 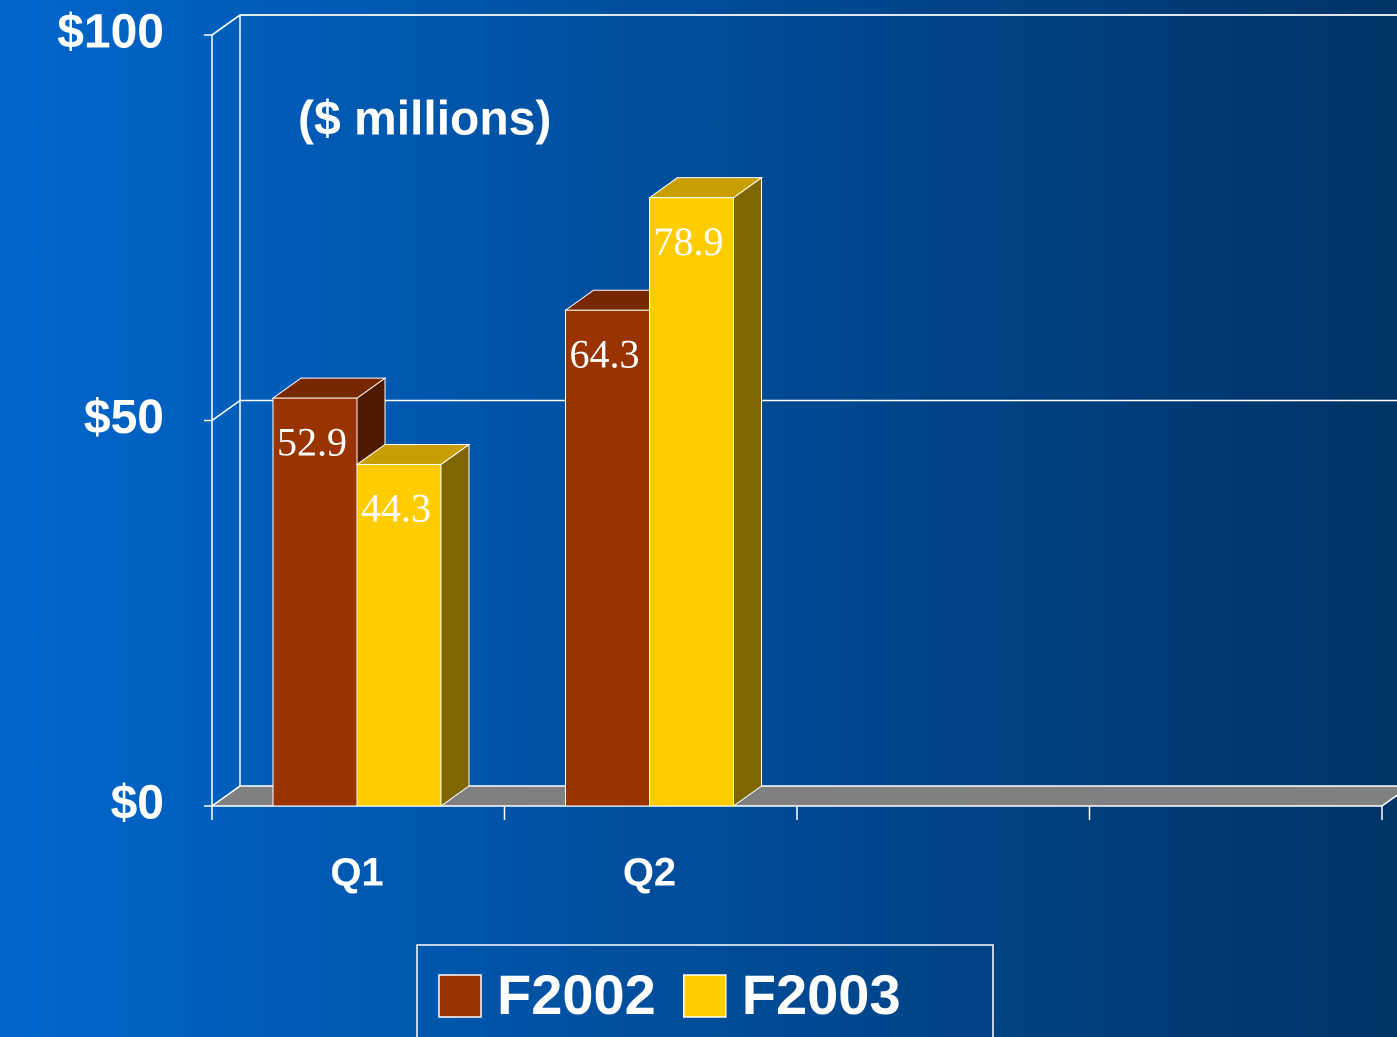 I want to click on y-tick-label: $0, so click(x=137, y=803).